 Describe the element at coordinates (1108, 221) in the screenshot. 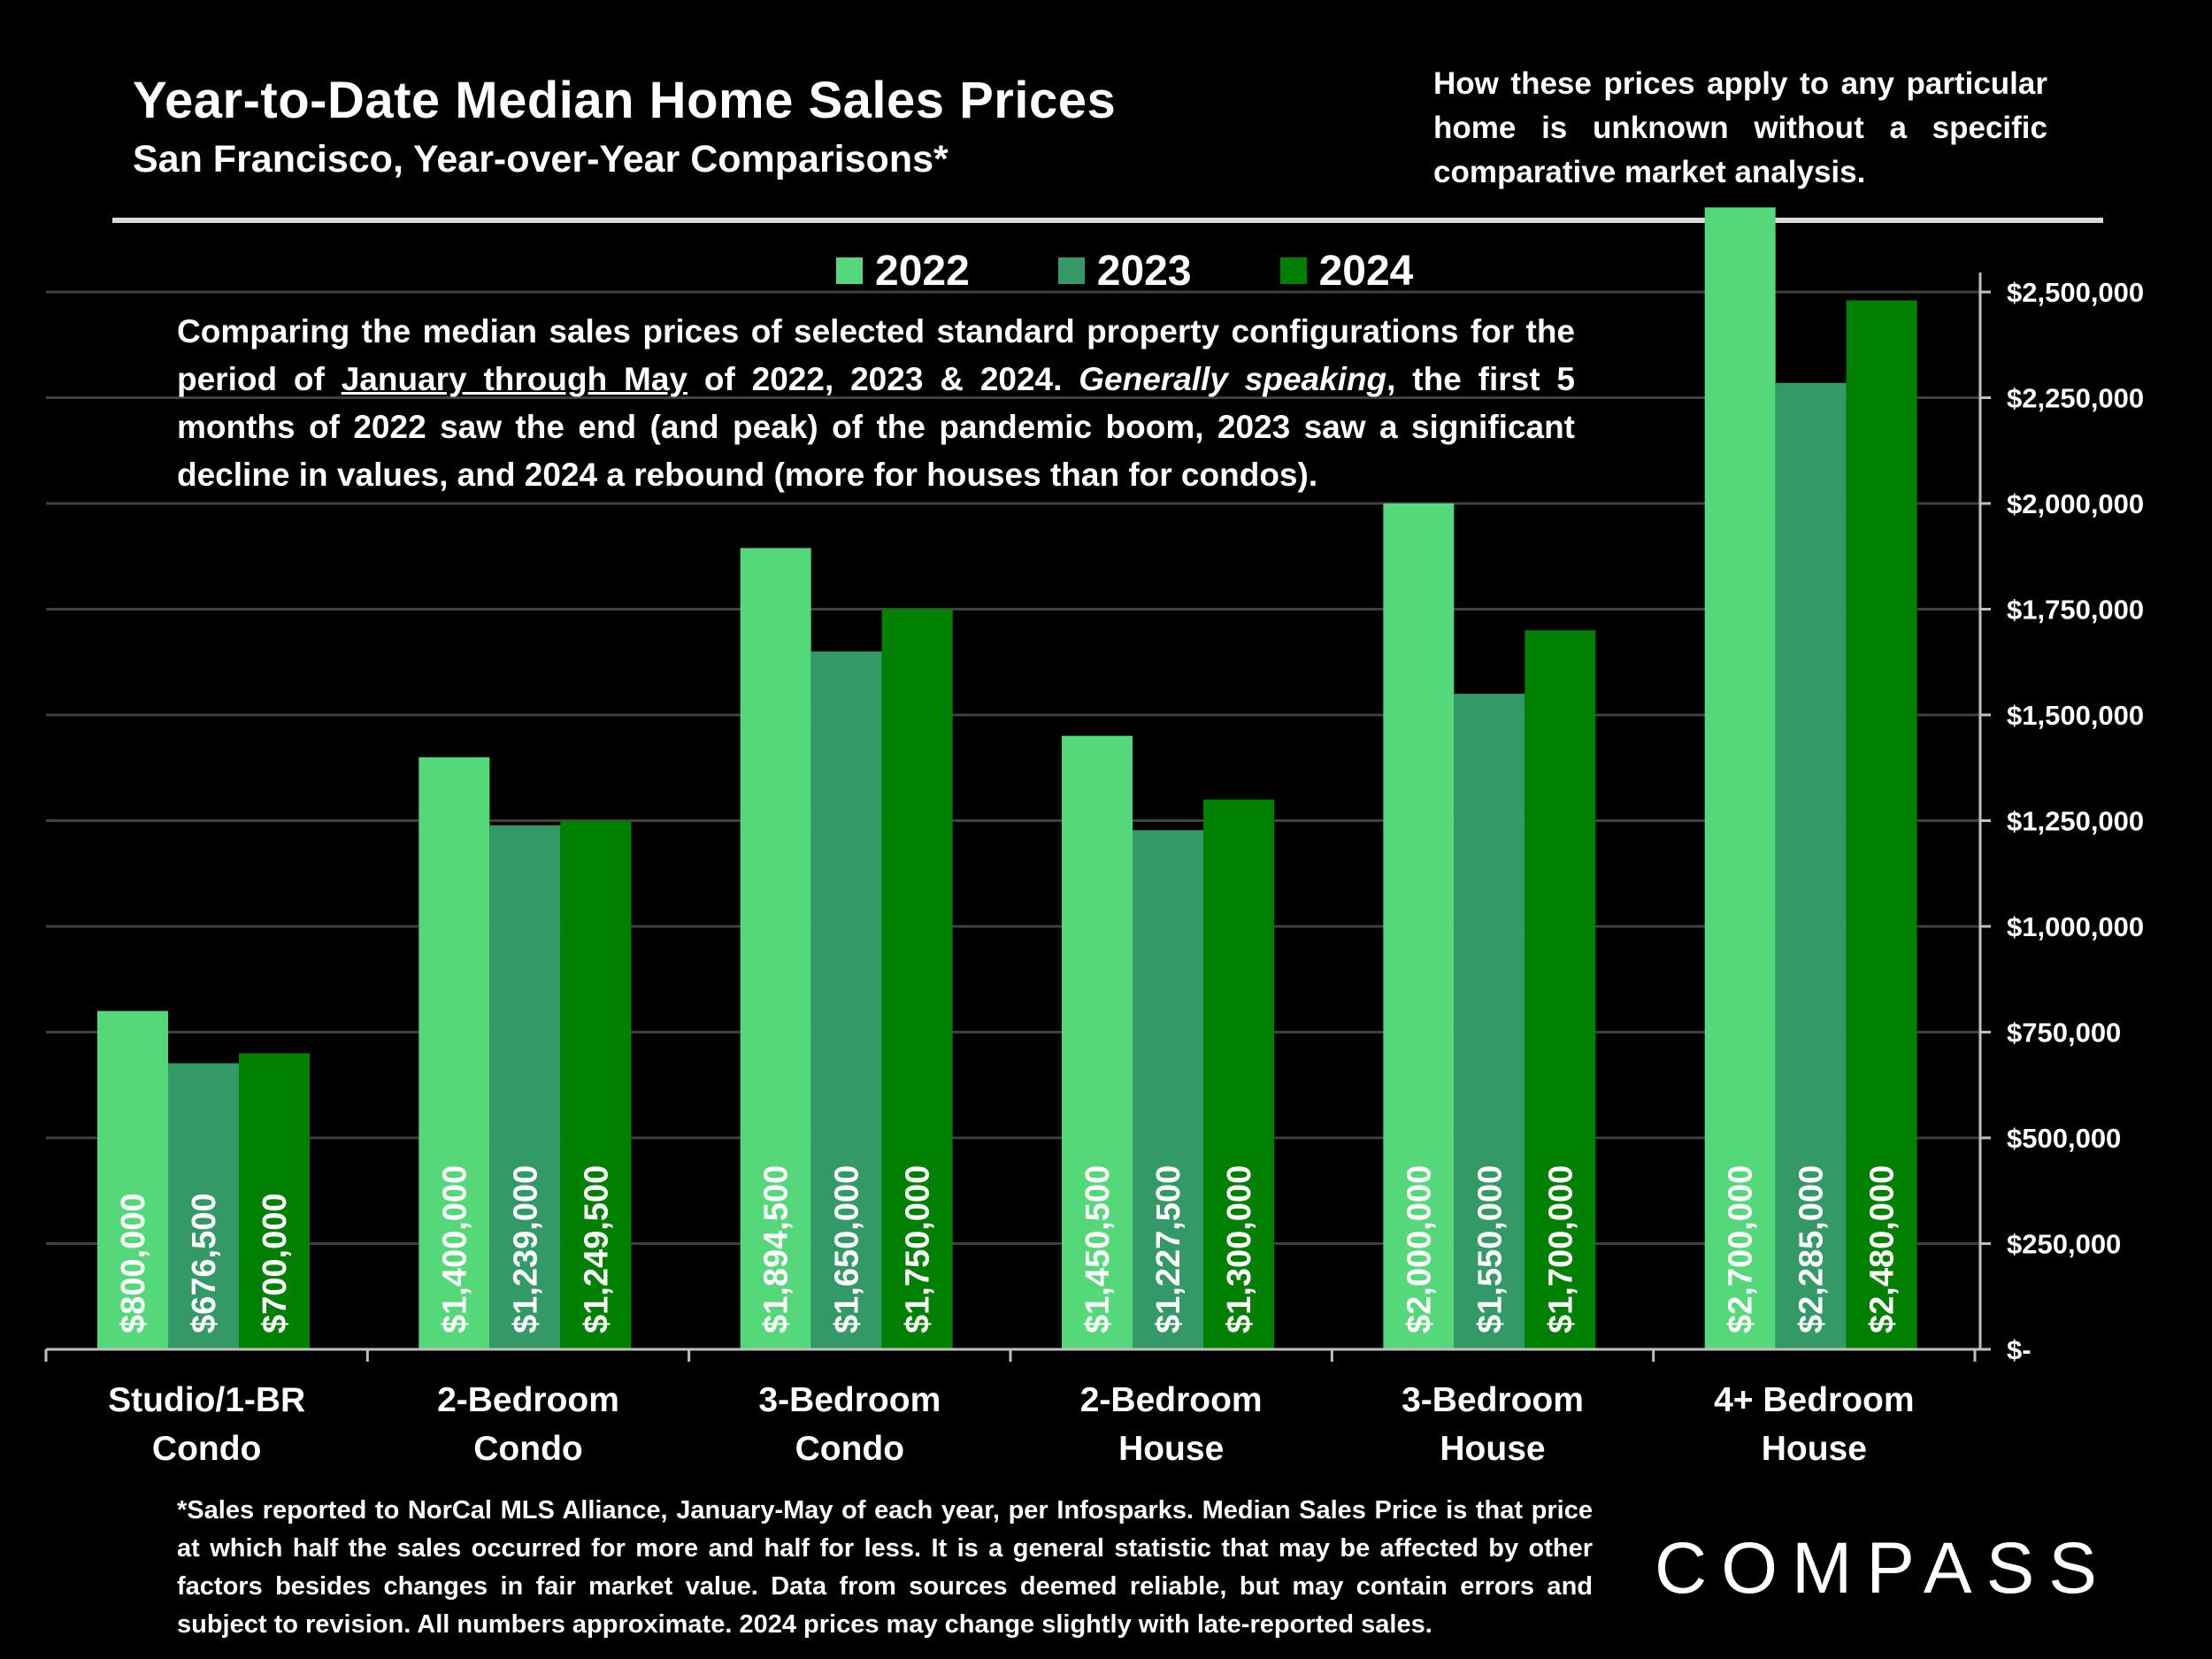

I see `title-divider` at that location.